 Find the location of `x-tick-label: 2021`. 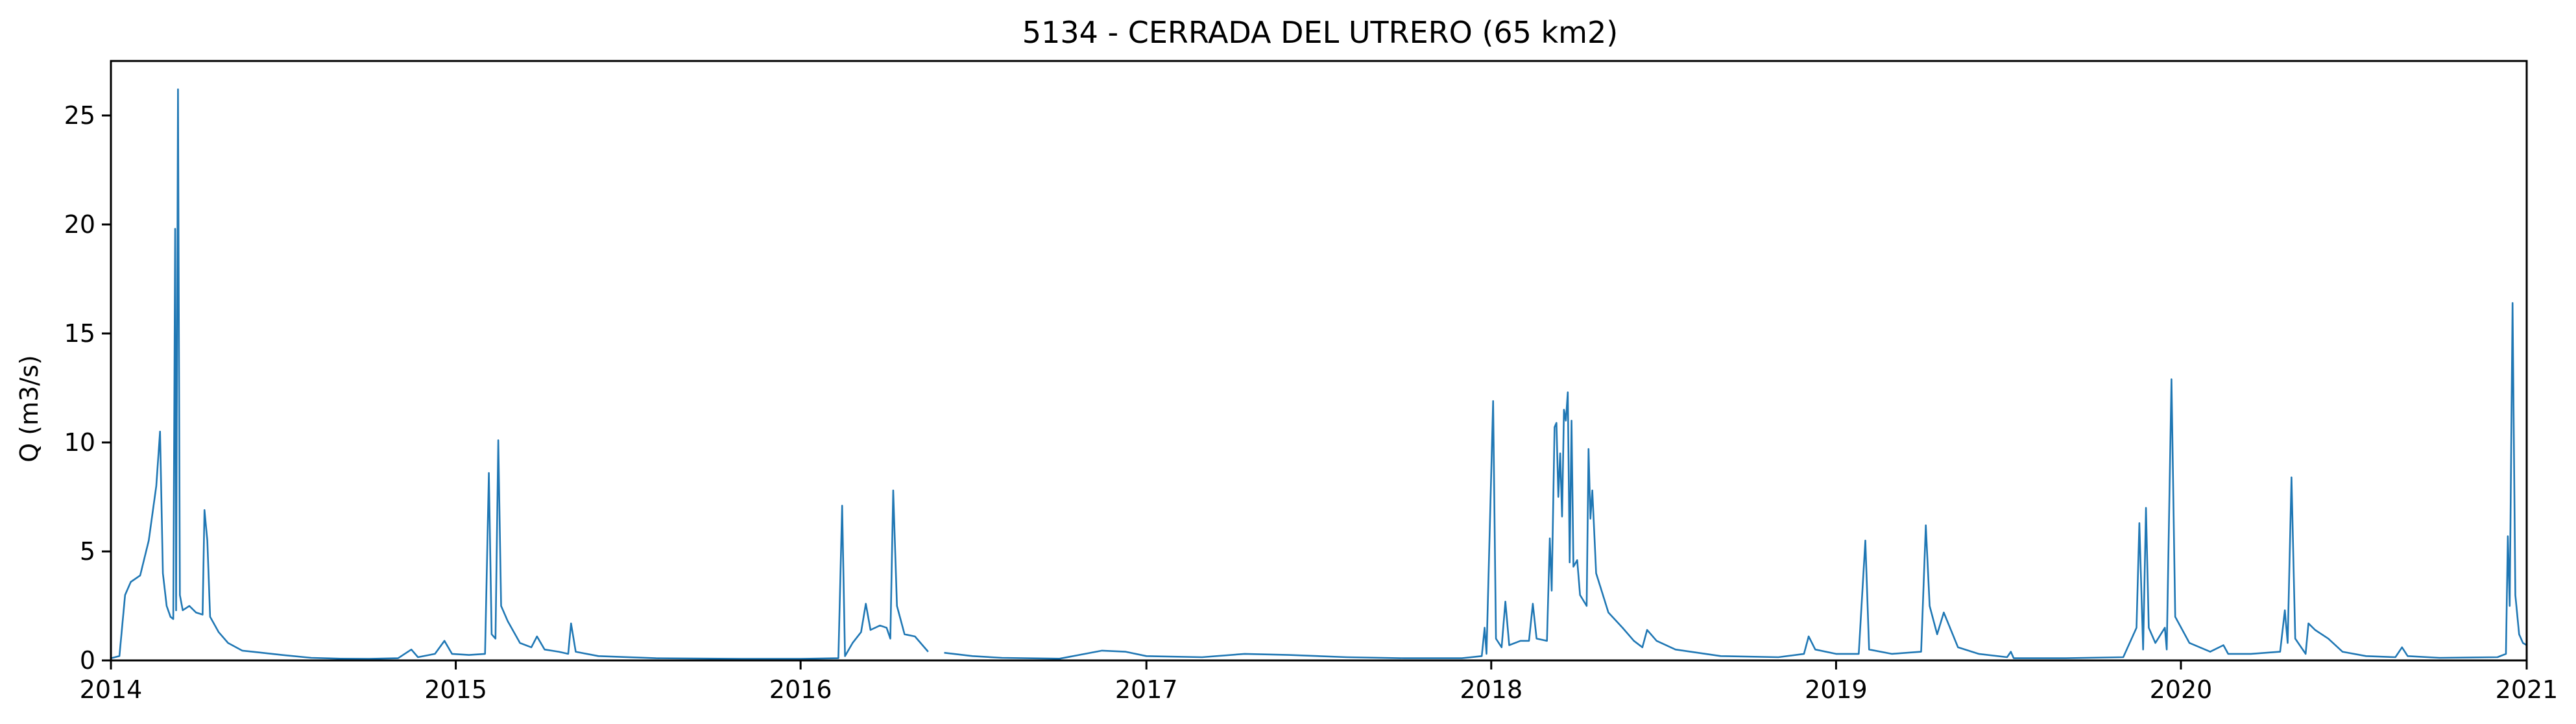

x-tick-label: 2021 is located at coordinates (2527, 689).